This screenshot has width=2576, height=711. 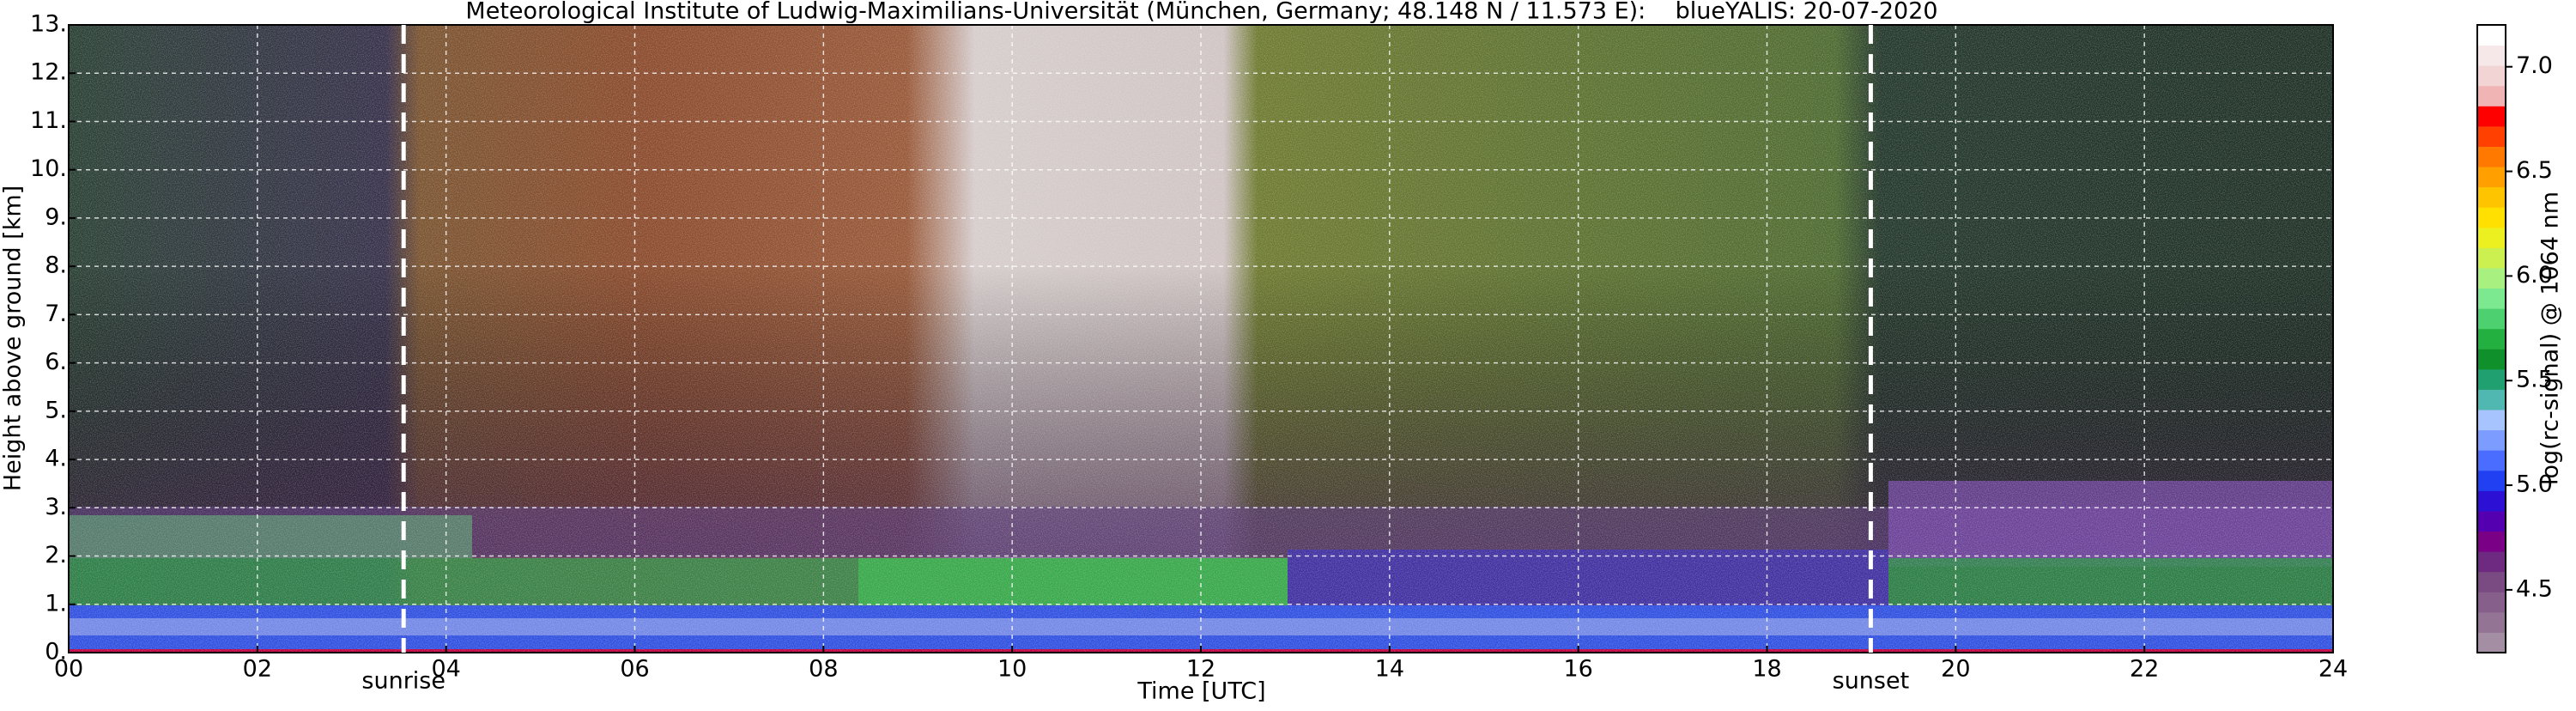 What do you see at coordinates (823, 669) in the screenshot?
I see `x-tick-label: 08` at bounding box center [823, 669].